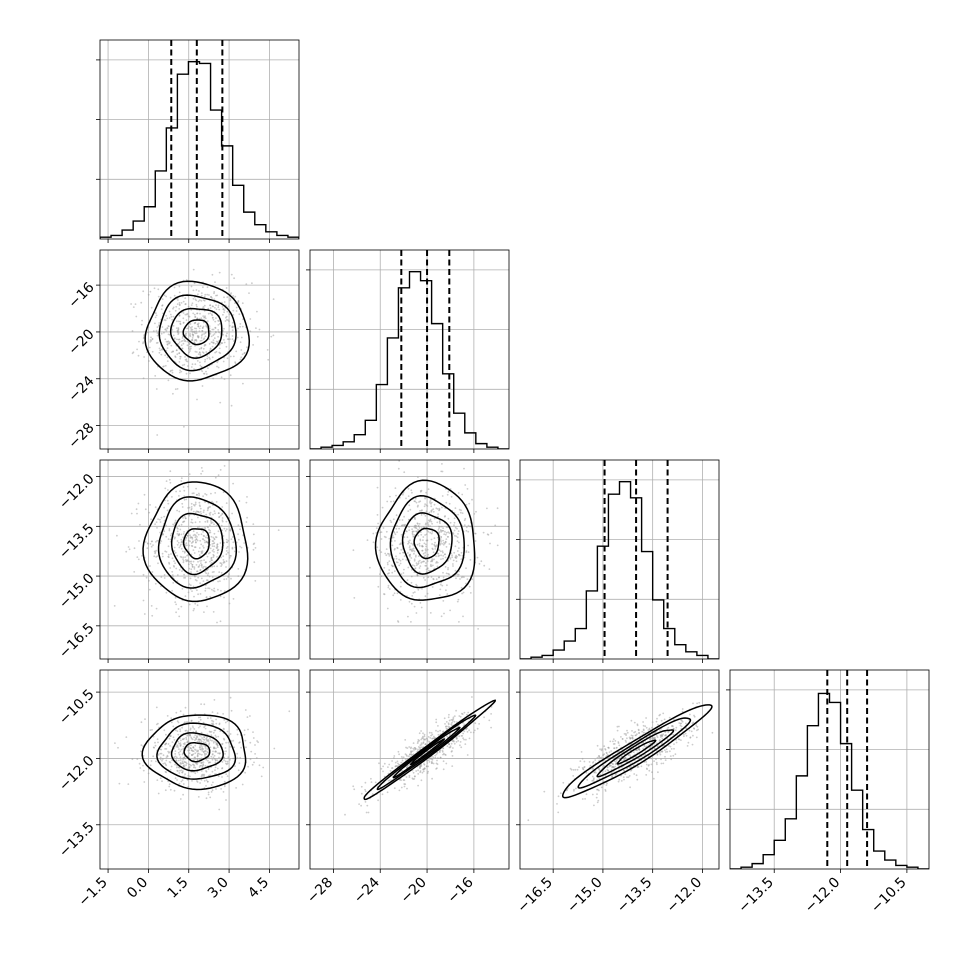 The image size is (970, 970). I want to click on y-tick-label: −12.0, so click(77, 774).